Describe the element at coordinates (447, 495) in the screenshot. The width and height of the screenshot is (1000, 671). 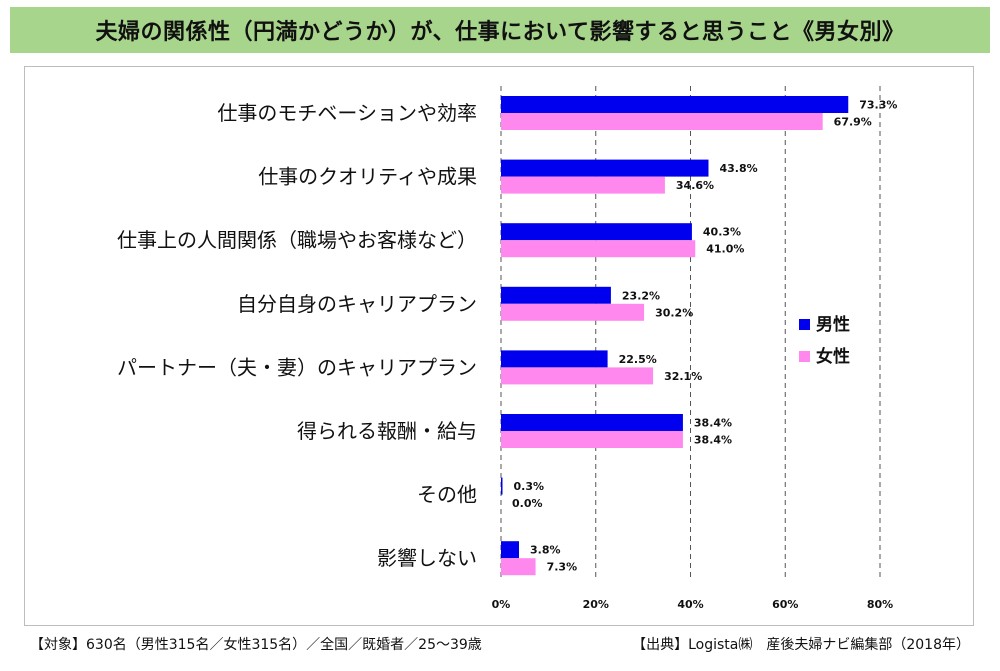
I see `category-label: その他` at that location.